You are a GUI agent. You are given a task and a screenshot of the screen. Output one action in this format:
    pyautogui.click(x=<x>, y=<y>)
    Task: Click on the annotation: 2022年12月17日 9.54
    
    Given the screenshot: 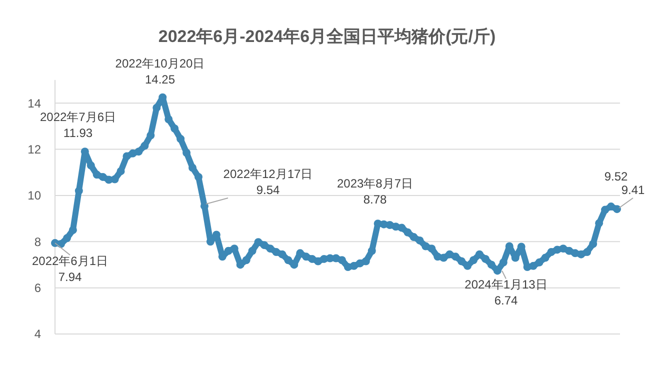 What is the action you would take?
    pyautogui.click(x=268, y=182)
    